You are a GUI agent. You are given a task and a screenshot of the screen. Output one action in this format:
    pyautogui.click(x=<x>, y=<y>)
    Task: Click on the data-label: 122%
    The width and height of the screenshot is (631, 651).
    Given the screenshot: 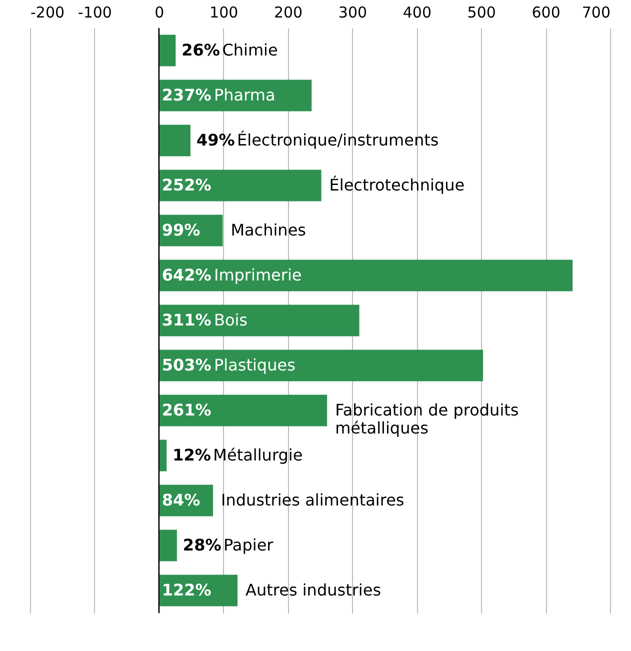 What is the action you would take?
    pyautogui.click(x=187, y=590)
    